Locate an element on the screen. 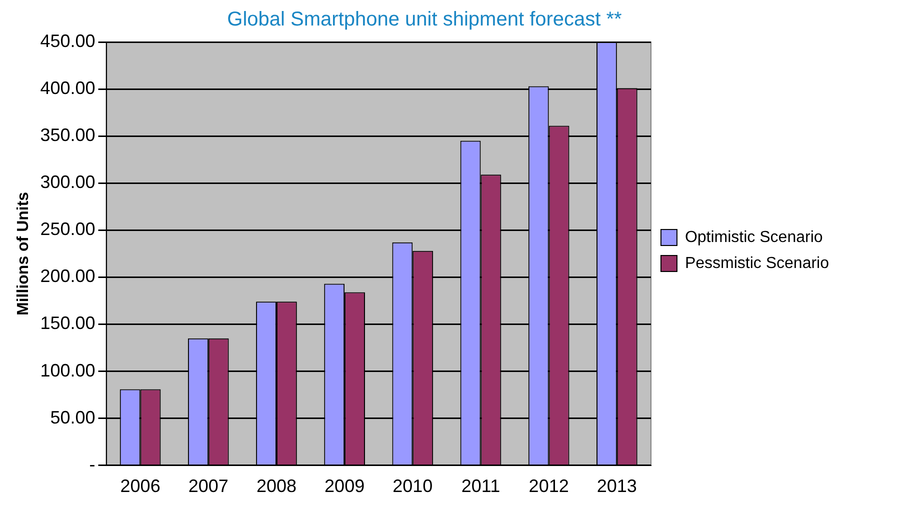 This screenshot has height=511, width=899. x-tick-label: 2010 is located at coordinates (412, 486).